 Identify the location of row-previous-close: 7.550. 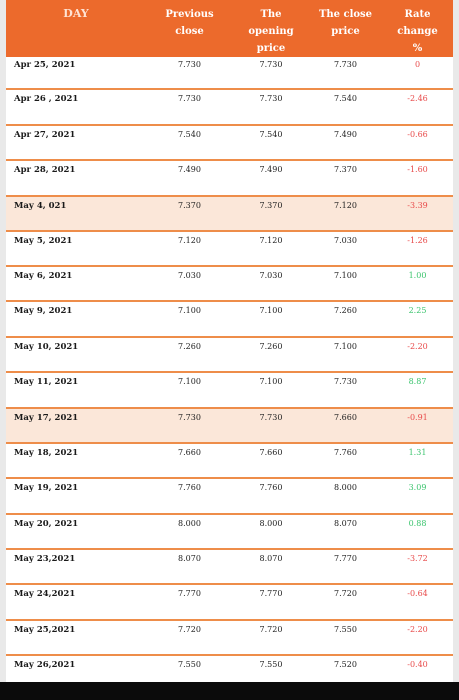
(189, 664).